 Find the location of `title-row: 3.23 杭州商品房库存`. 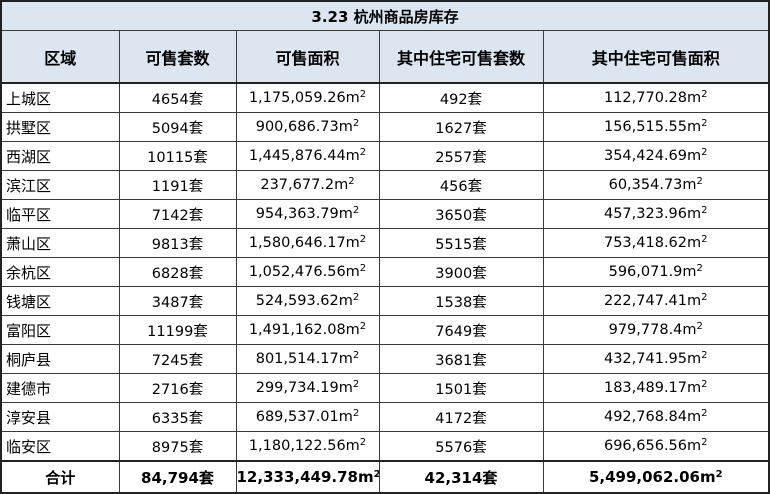

title-row: 3.23 杭州商品房库存 is located at coordinates (385, 15).